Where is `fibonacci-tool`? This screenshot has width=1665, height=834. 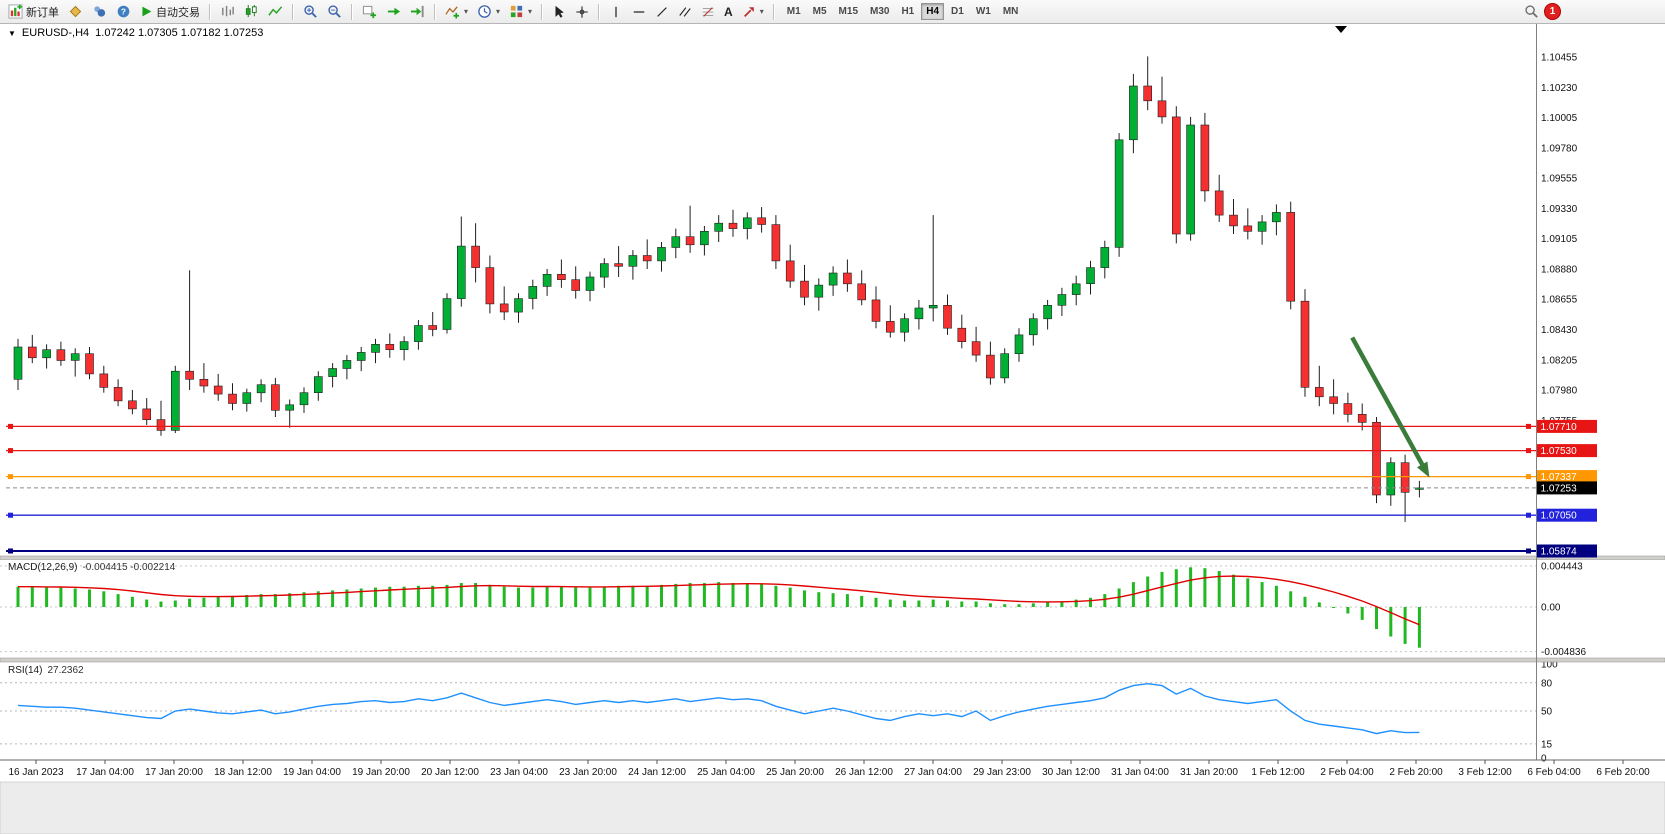 fibonacci-tool is located at coordinates (708, 12).